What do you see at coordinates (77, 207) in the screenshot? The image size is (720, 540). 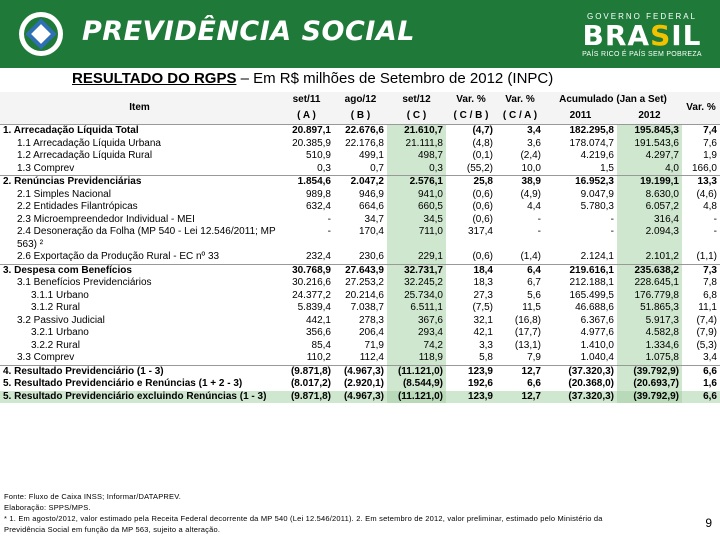 I see `row-label: 2.2 Entidades Filantrópicas` at bounding box center [77, 207].